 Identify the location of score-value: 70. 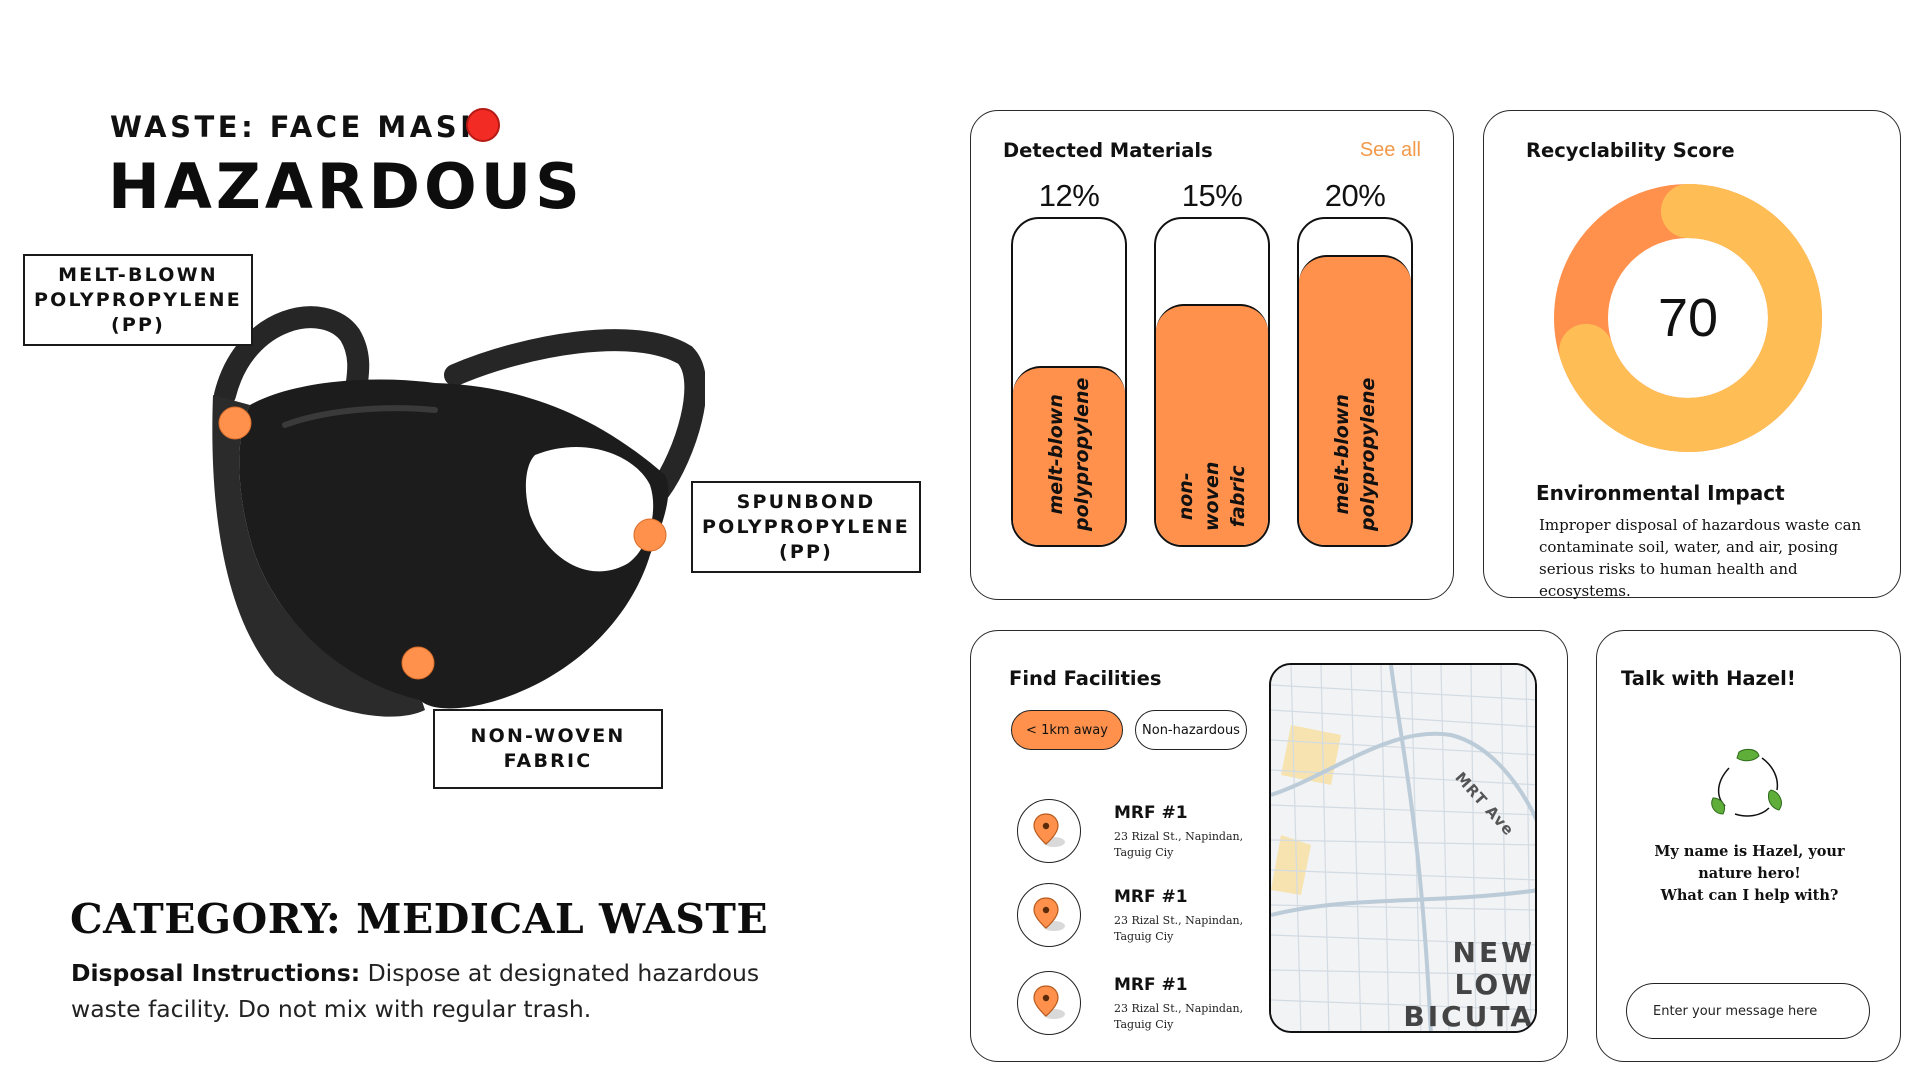
(1688, 318).